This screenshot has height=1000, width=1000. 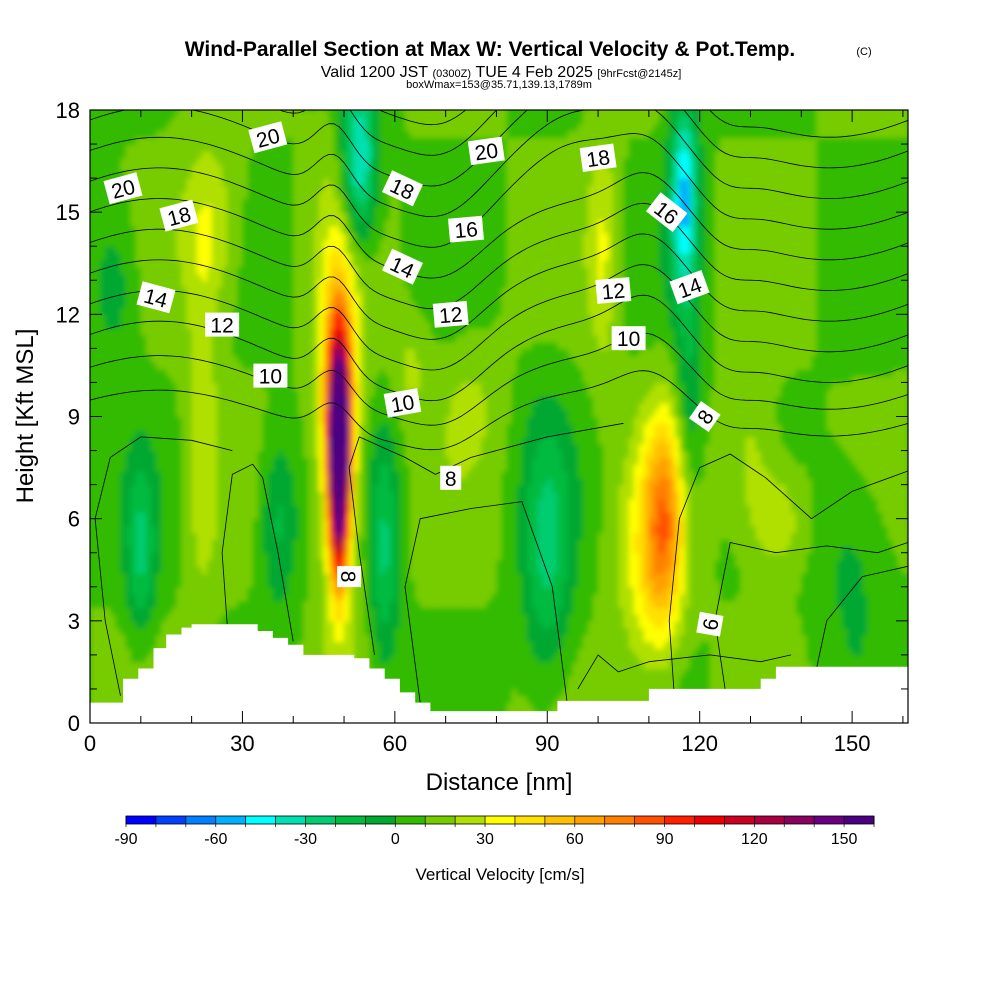 I want to click on subtitle-valid: Valid 1200 JST, so click(x=375, y=72).